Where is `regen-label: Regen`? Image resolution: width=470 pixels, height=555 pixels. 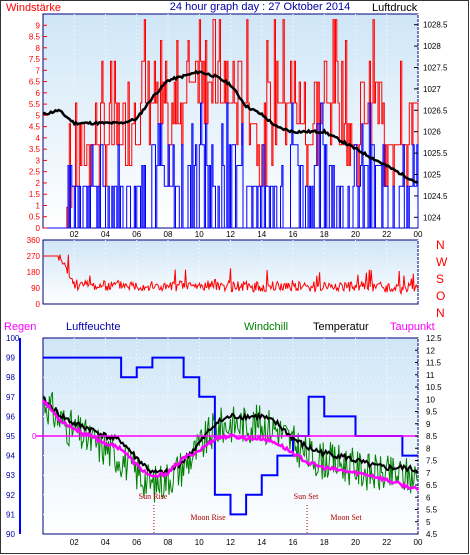 regen-label: Regen is located at coordinates (20, 327).